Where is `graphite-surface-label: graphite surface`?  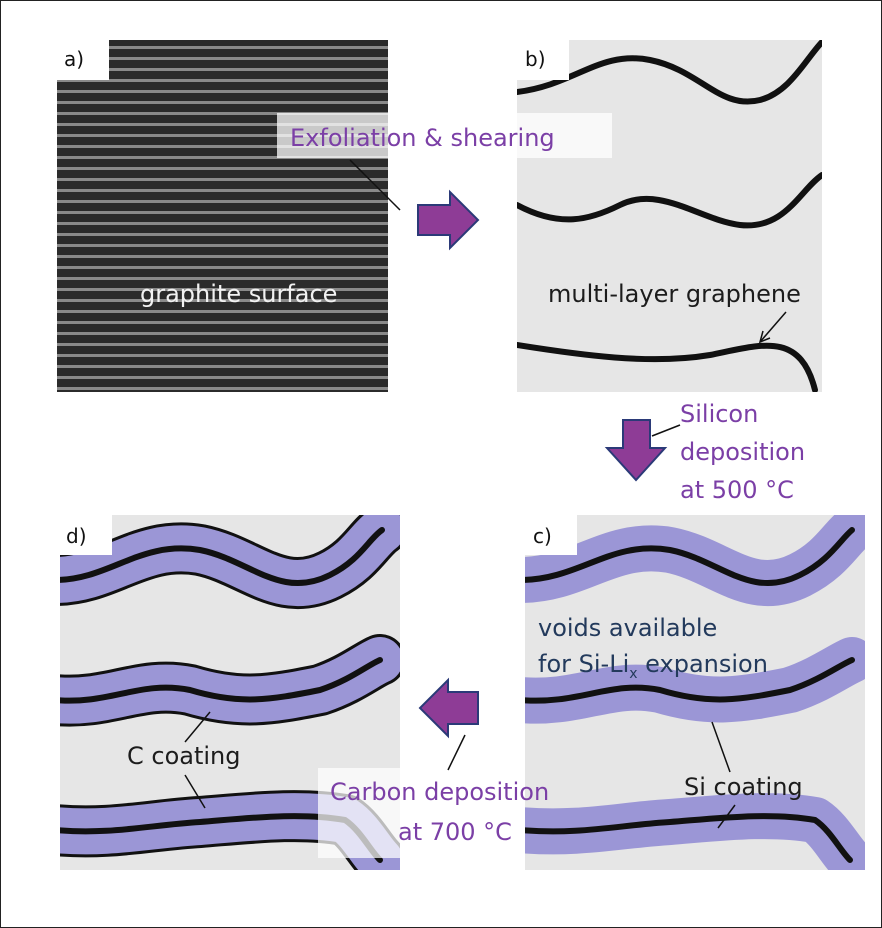
graphite-surface-label: graphite surface is located at coordinates (238, 294).